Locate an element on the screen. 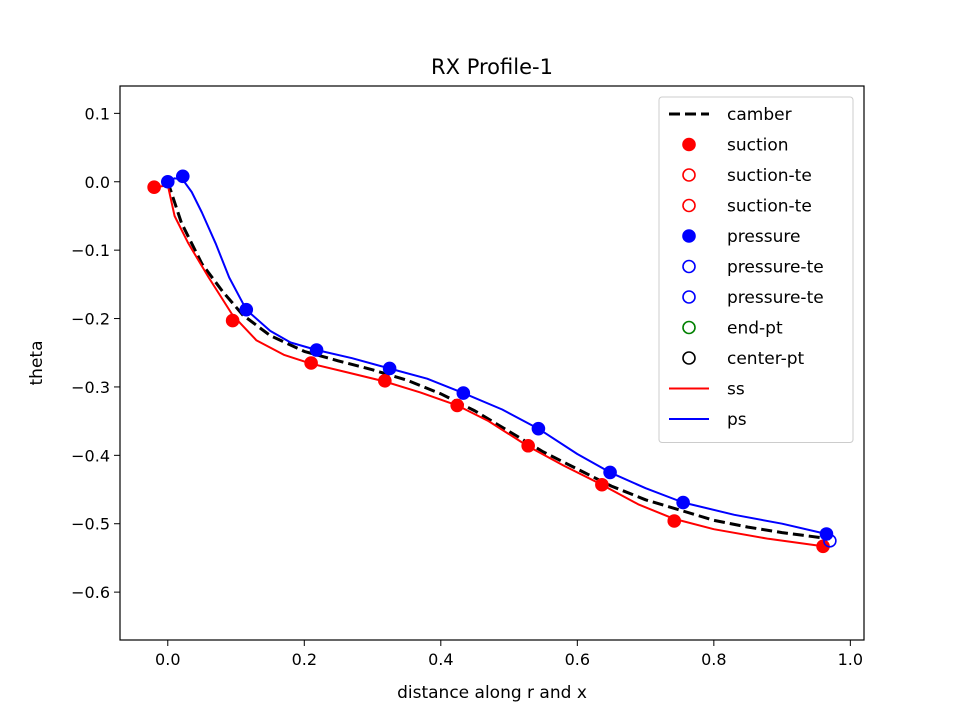  legend-label: ps is located at coordinates (737, 420).